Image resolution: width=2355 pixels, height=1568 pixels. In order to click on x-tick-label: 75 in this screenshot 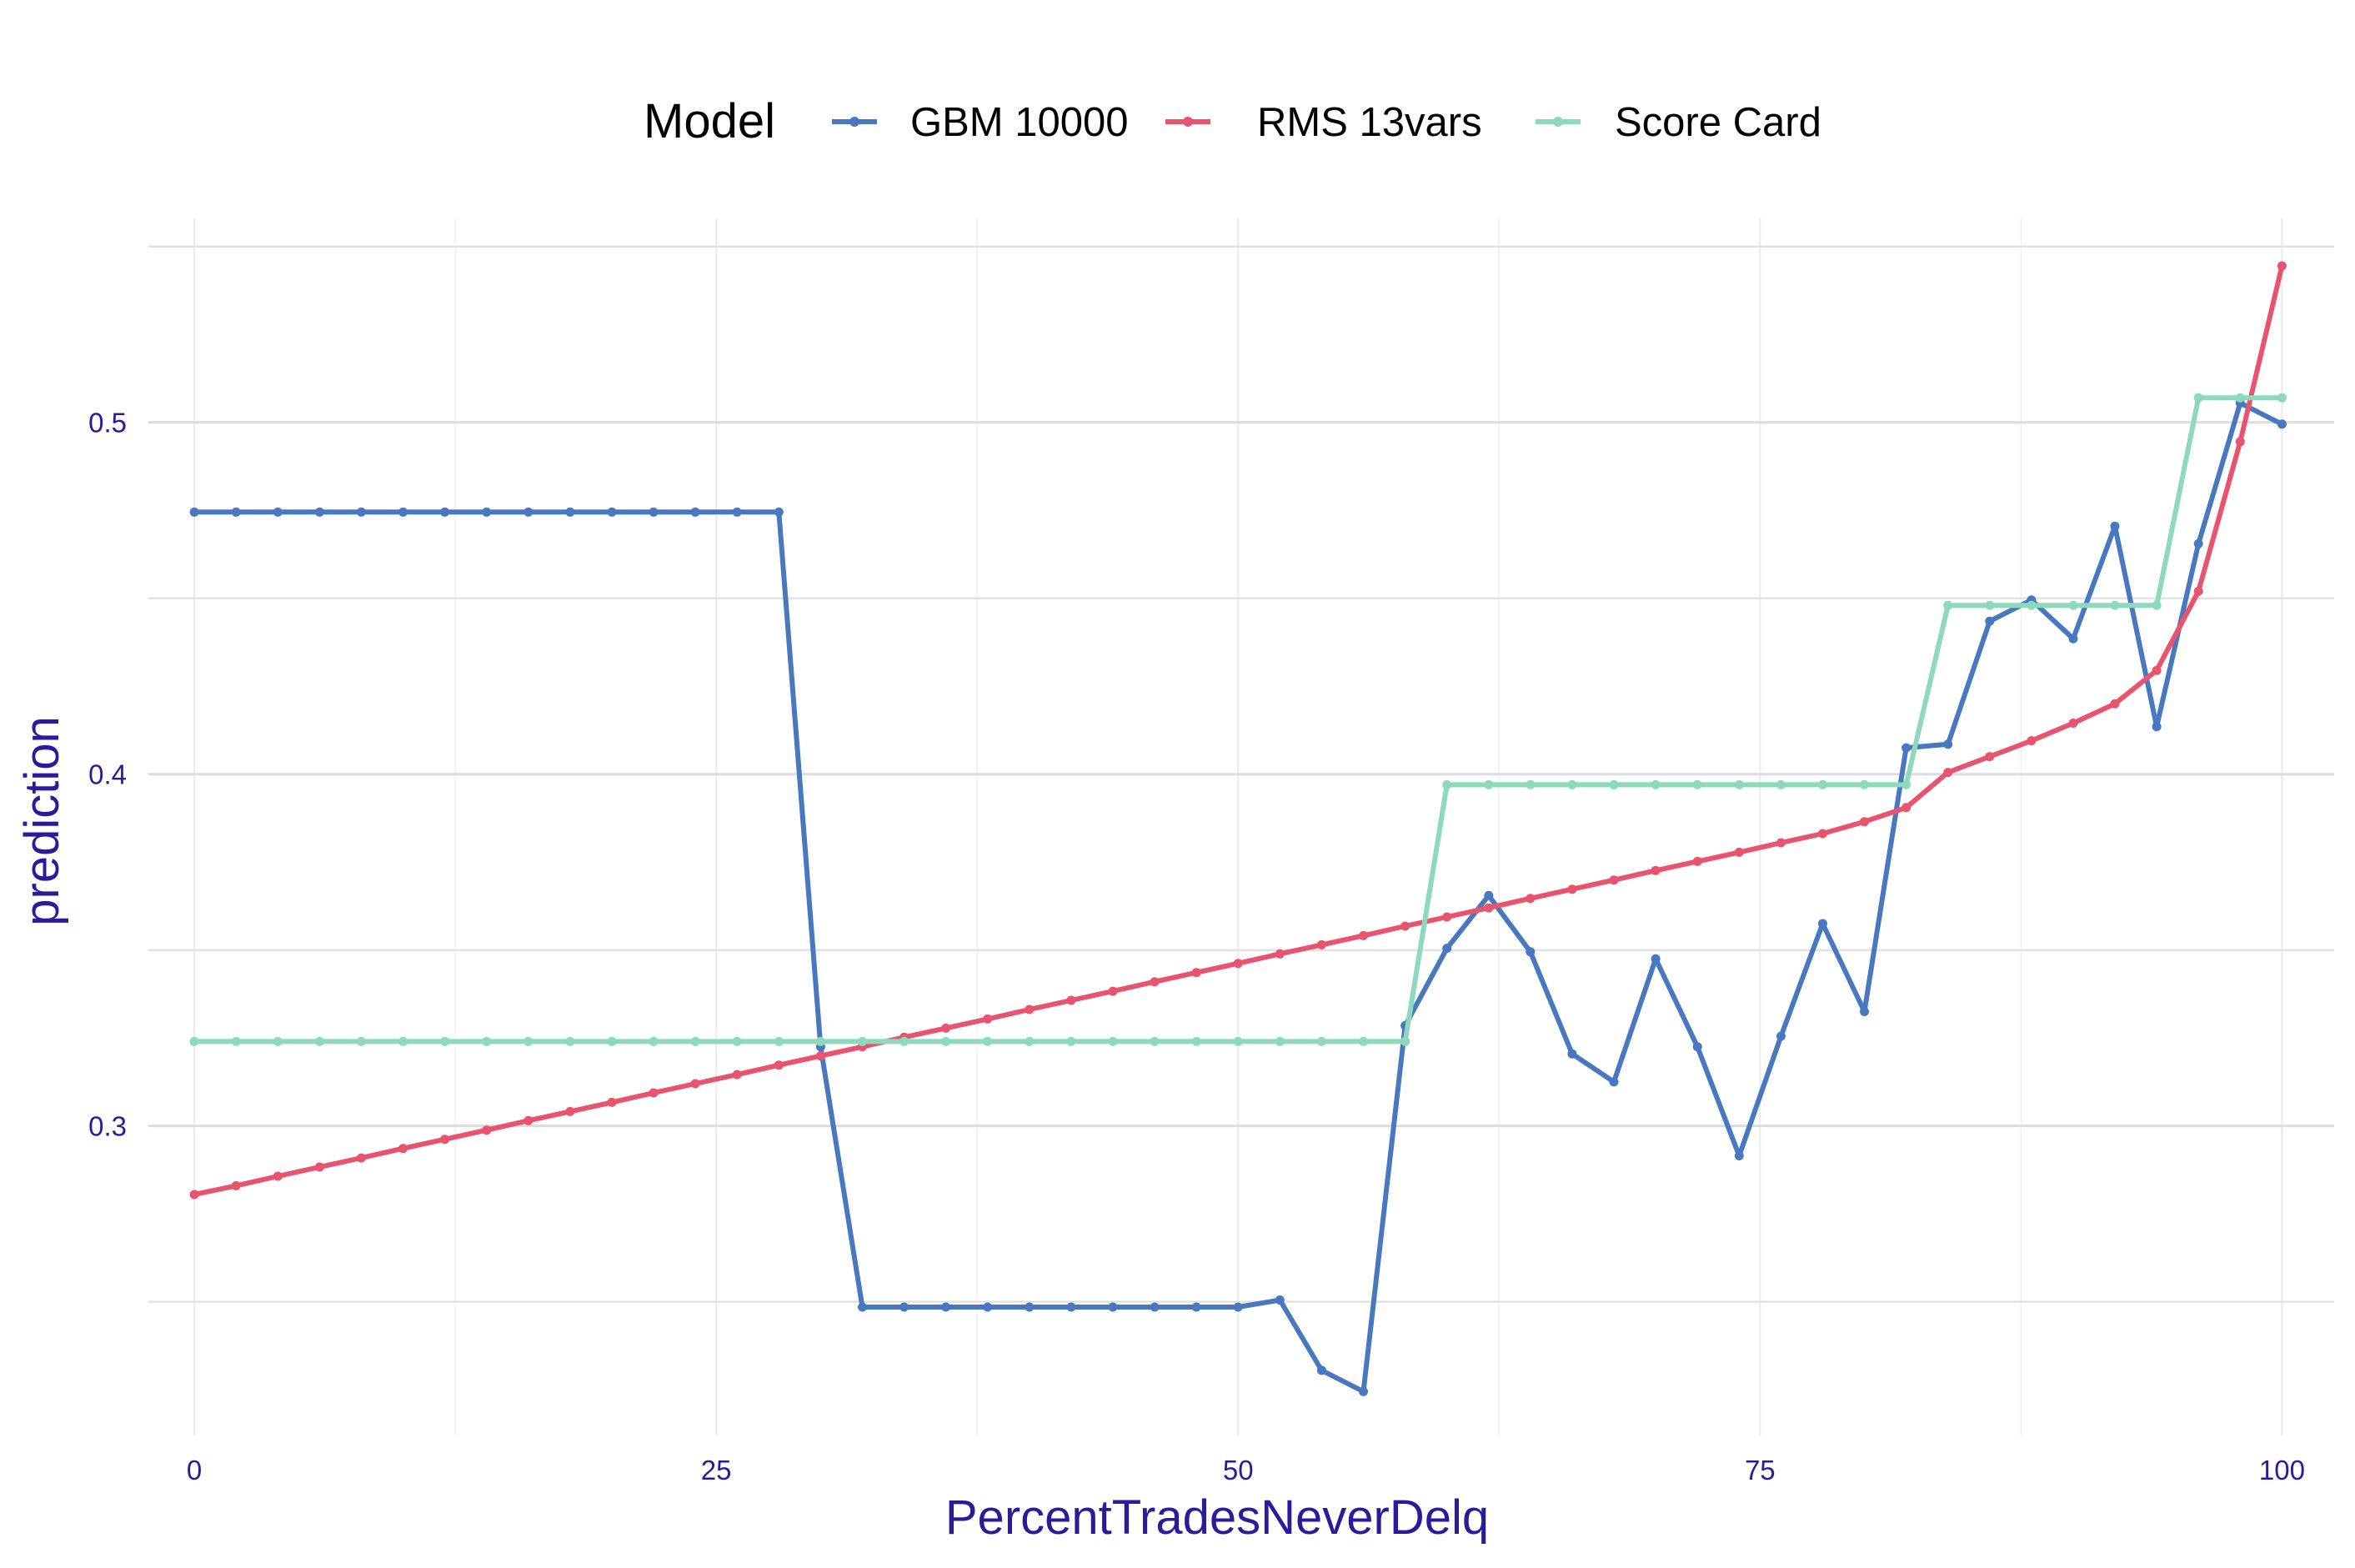, I will do `click(1760, 1470)`.